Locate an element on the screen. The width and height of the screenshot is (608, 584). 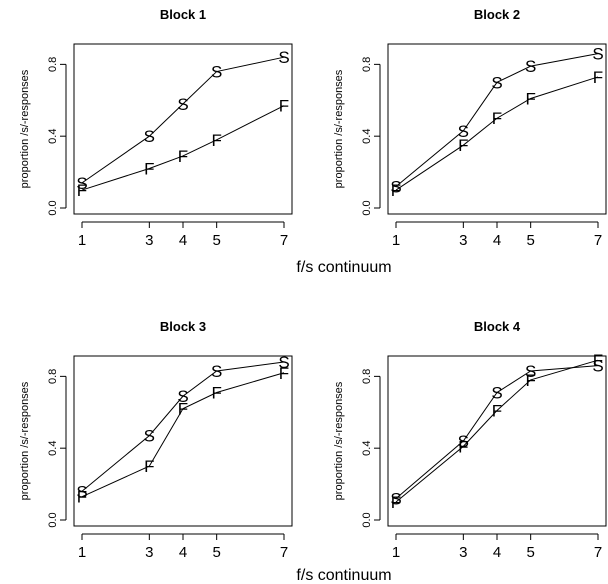
x-axis-label-bottom: f/s continuum is located at coordinates (343, 575).